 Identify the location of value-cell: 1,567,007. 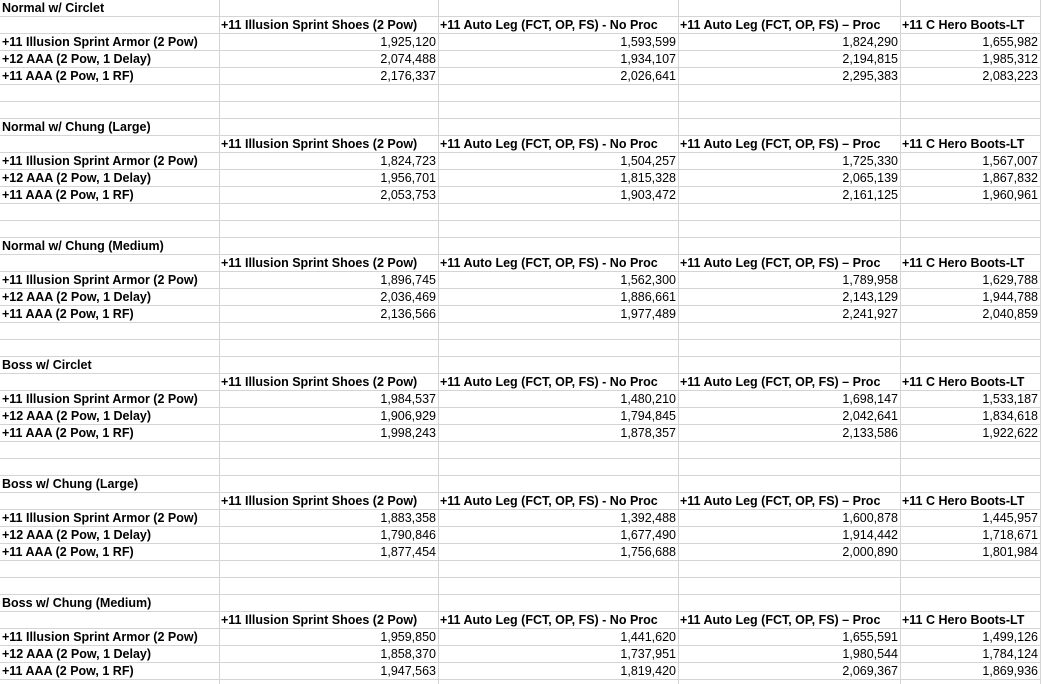
(970, 161).